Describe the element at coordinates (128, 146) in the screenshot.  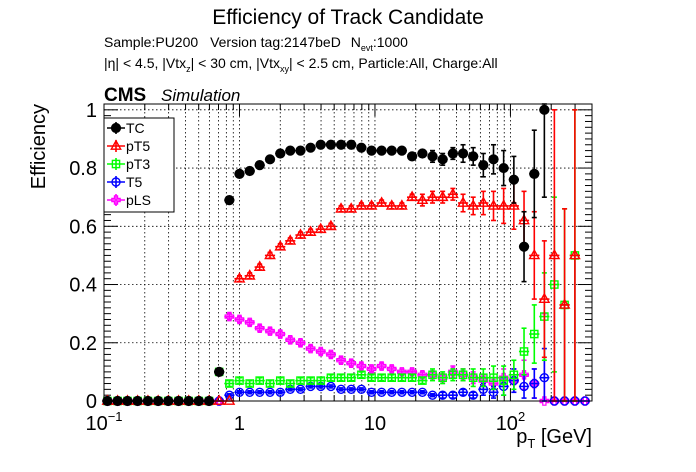
I see `legend-entry-pt5: pT5` at that location.